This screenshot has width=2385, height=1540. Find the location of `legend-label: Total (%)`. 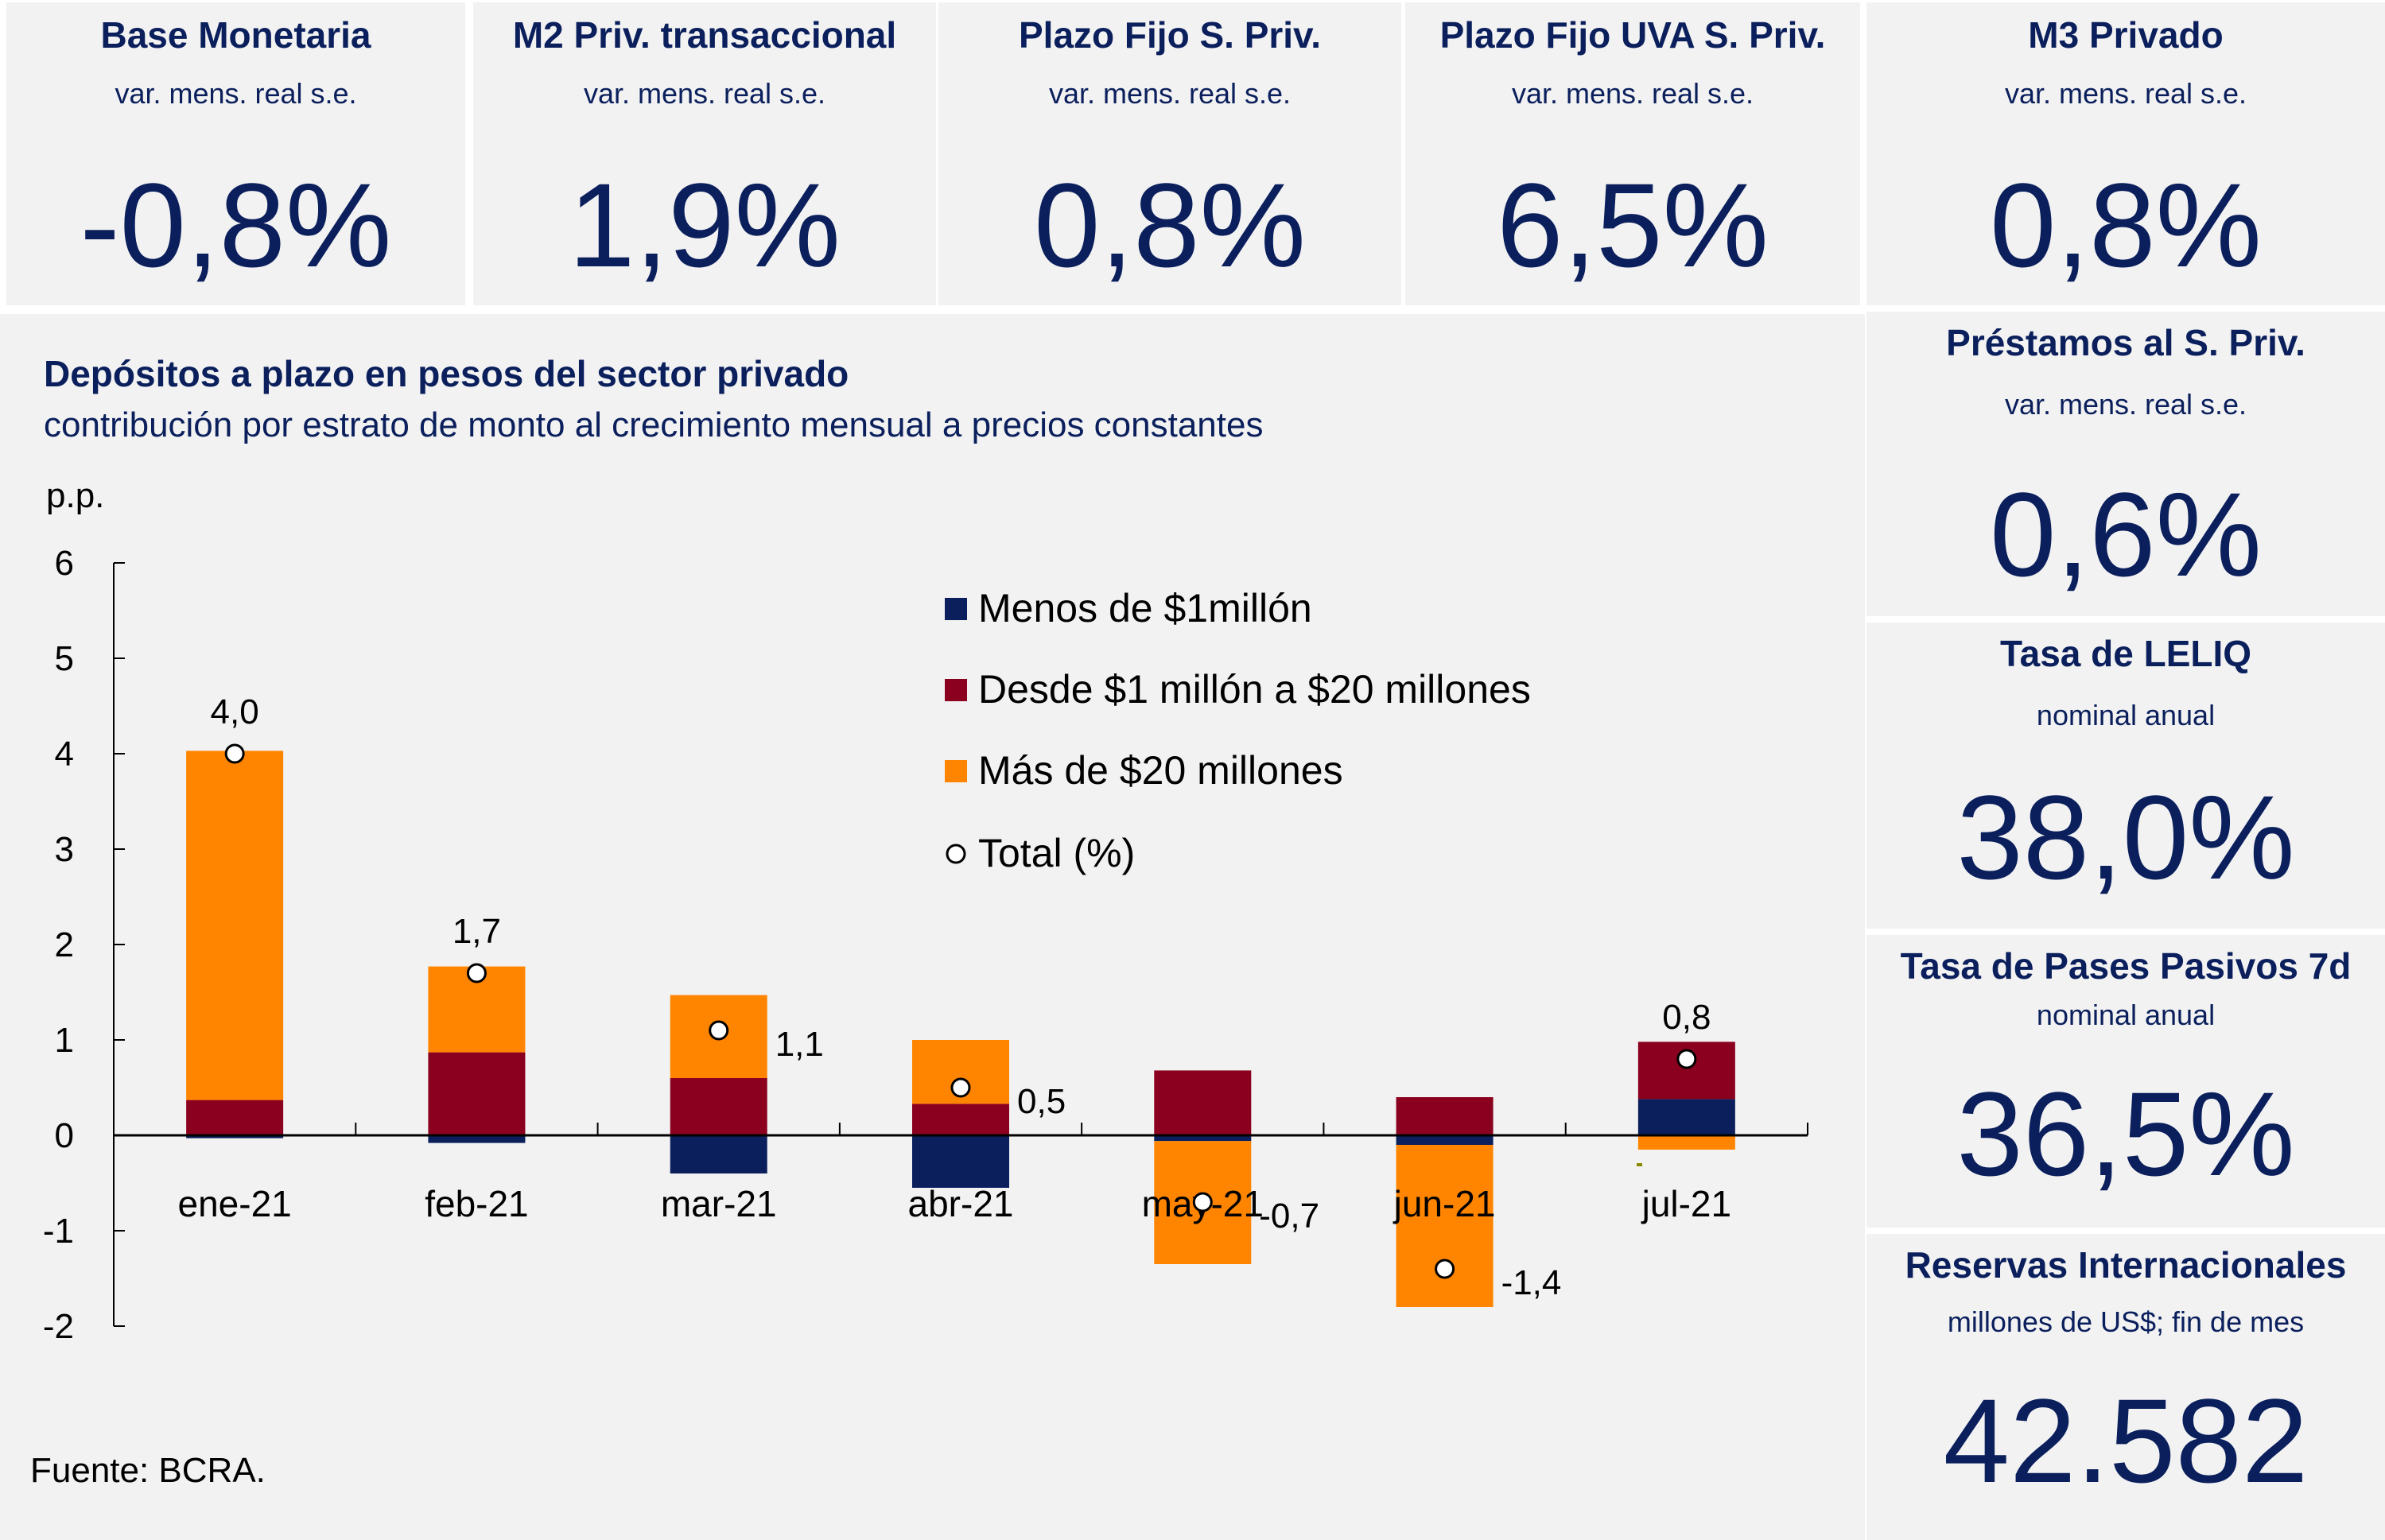

legend-label: Total (%) is located at coordinates (1057, 853).